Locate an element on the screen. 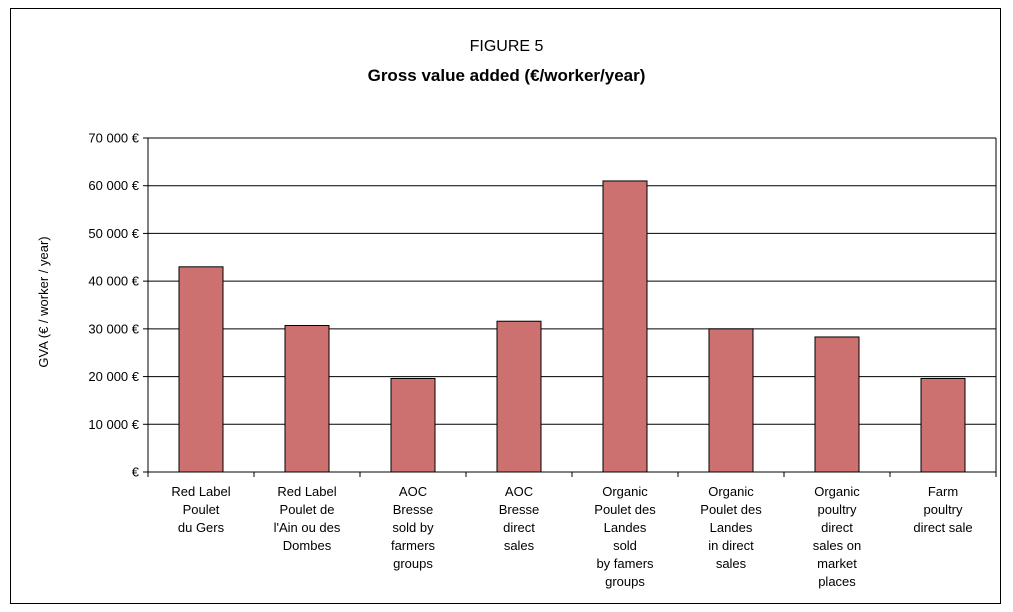 This screenshot has width=1013, height=612. y-tick-label: 60 000 € is located at coordinates (113, 185).